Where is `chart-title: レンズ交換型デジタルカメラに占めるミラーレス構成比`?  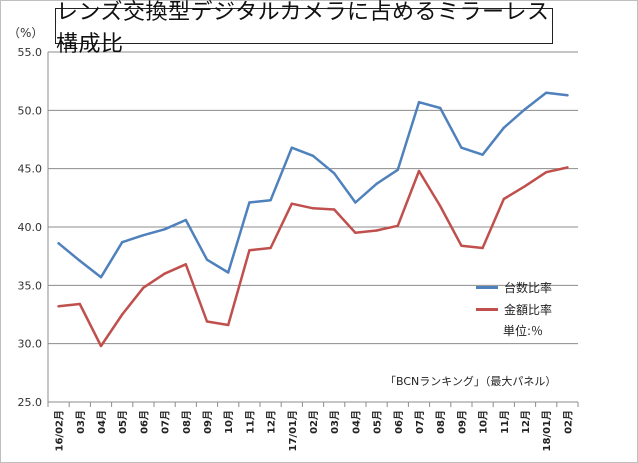 chart-title: レンズ交換型デジタルカメラに占めるミラーレス構成比 is located at coordinates (304, 28).